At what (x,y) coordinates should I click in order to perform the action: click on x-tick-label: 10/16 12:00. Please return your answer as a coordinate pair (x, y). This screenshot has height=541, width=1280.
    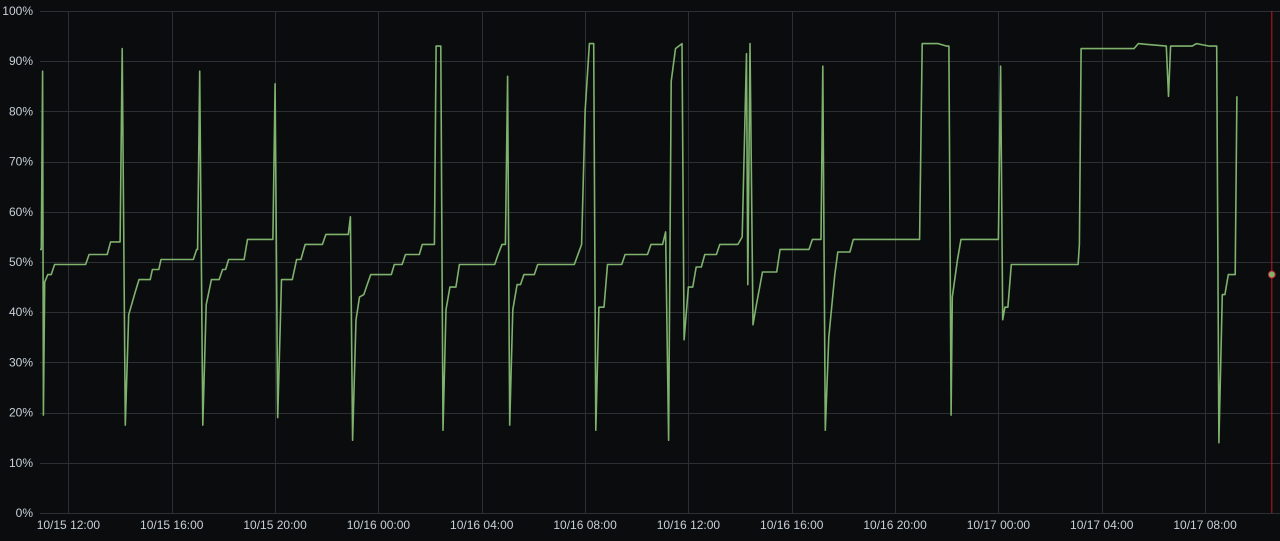
    Looking at the image, I should click on (689, 525).